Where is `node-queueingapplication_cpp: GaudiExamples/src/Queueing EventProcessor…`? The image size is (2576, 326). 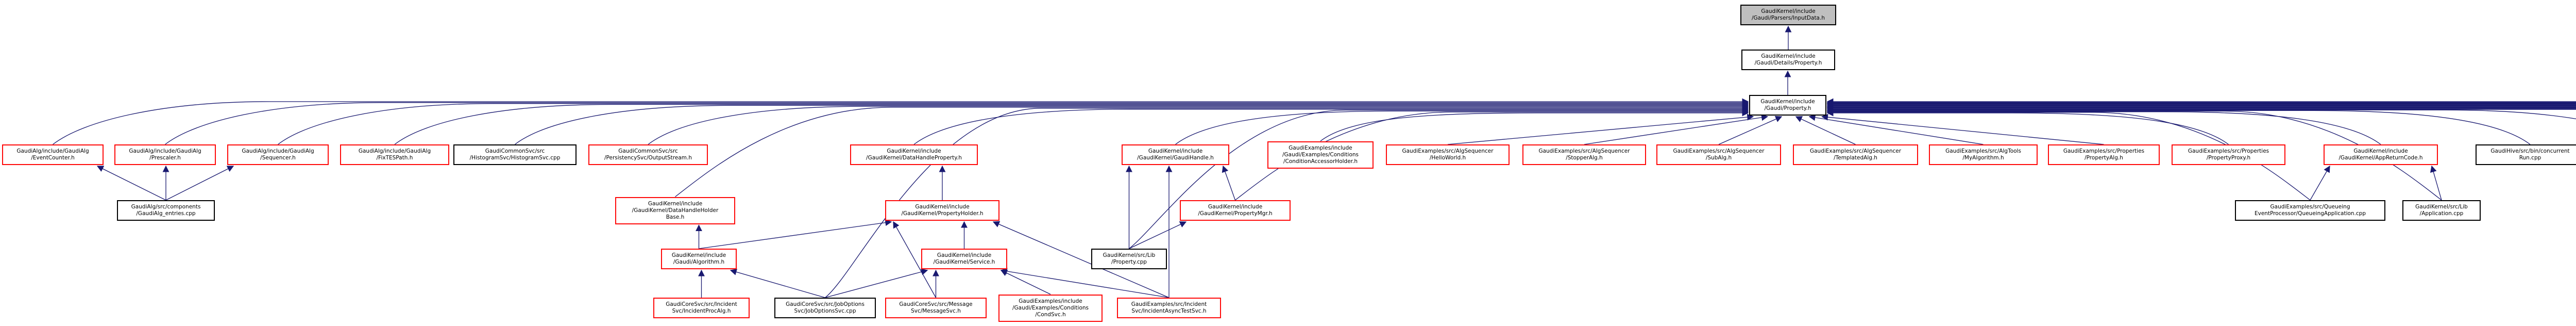
node-queueingapplication_cpp: GaudiExamples/src/Queueing EventProcessor… is located at coordinates (2310, 210).